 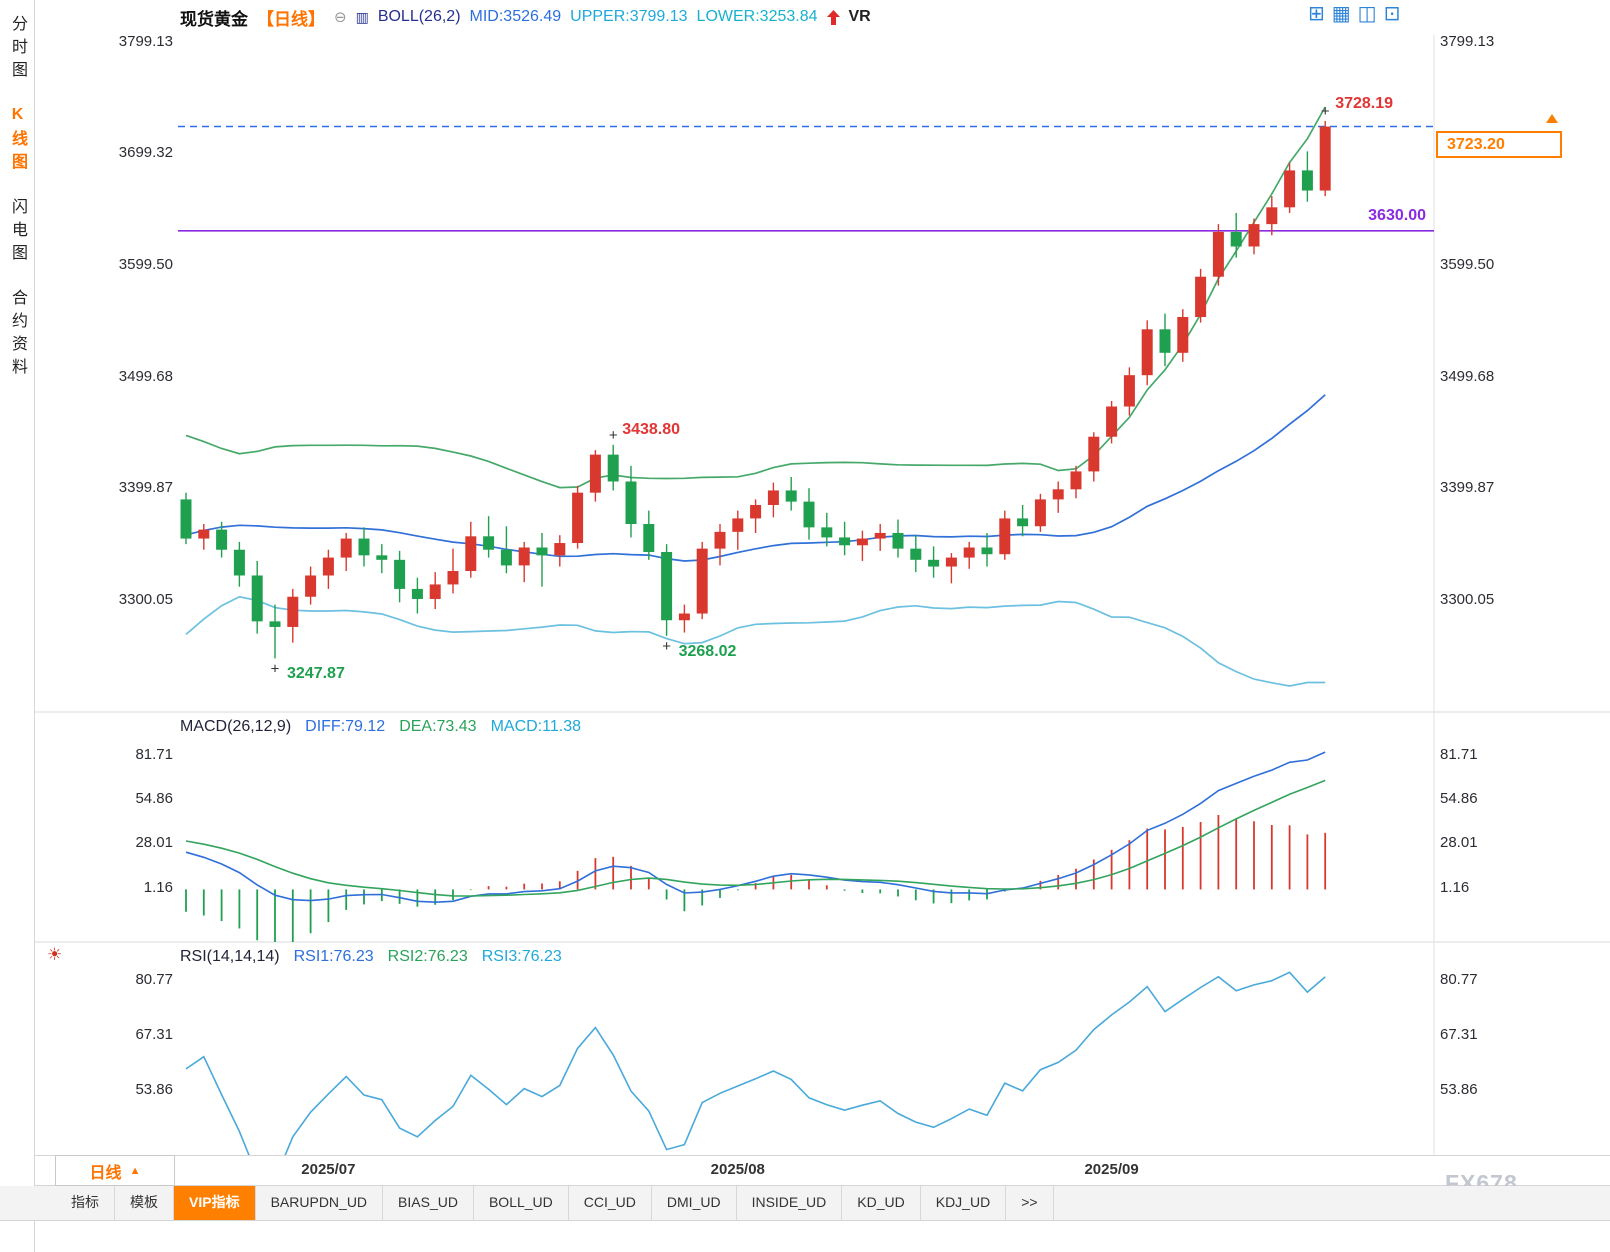 I want to click on up-arrow-icon, so click(x=833, y=17).